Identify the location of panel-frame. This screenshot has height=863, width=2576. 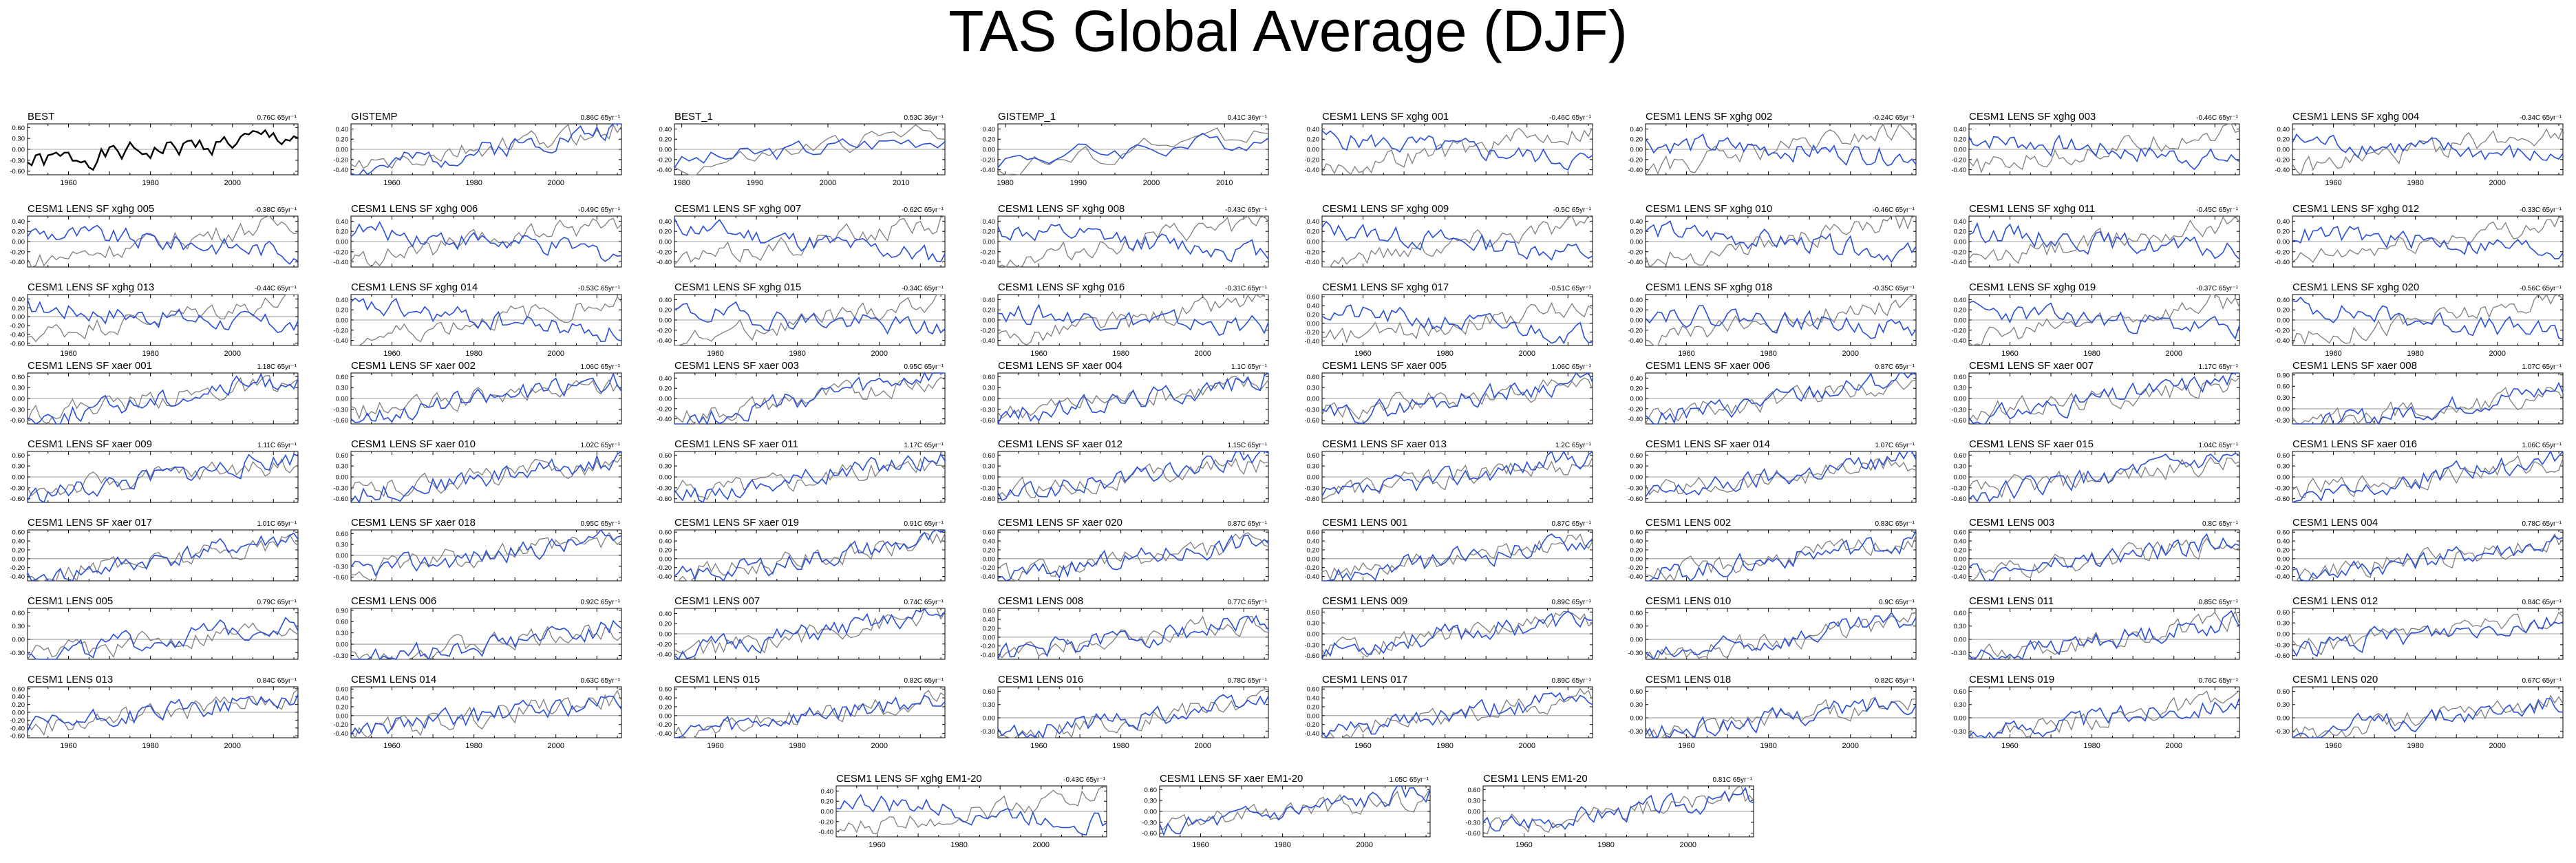
(1457, 320).